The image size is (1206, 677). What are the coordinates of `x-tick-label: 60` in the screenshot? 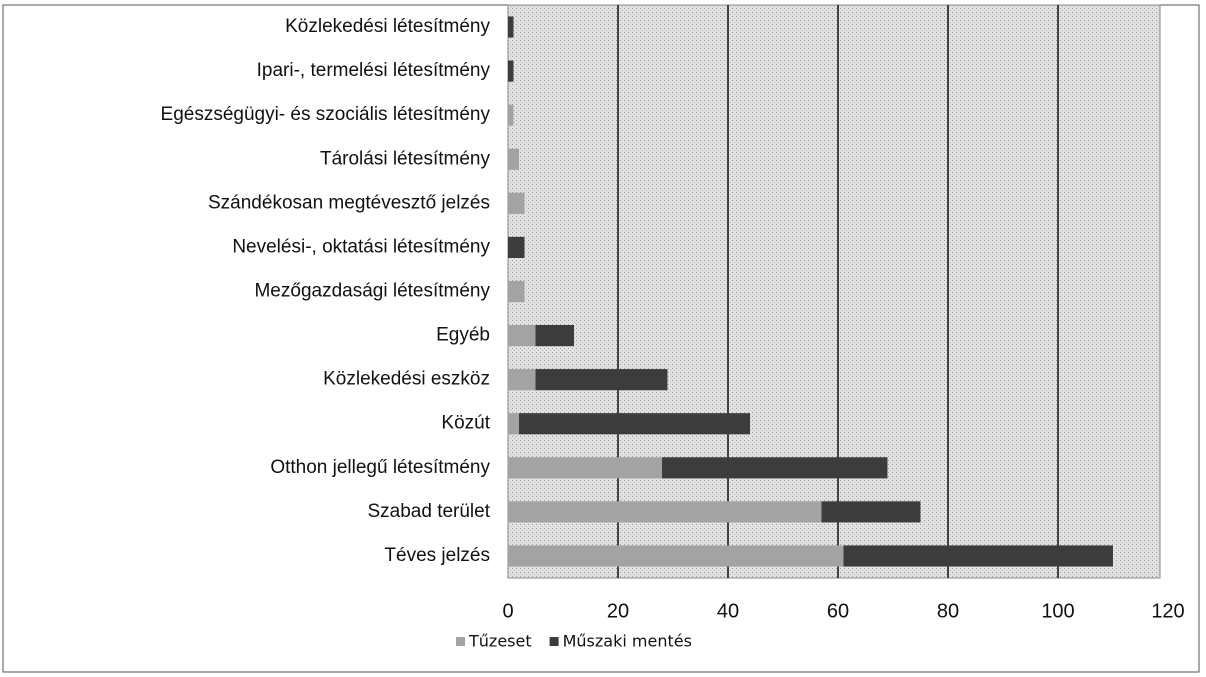 It's located at (838, 611).